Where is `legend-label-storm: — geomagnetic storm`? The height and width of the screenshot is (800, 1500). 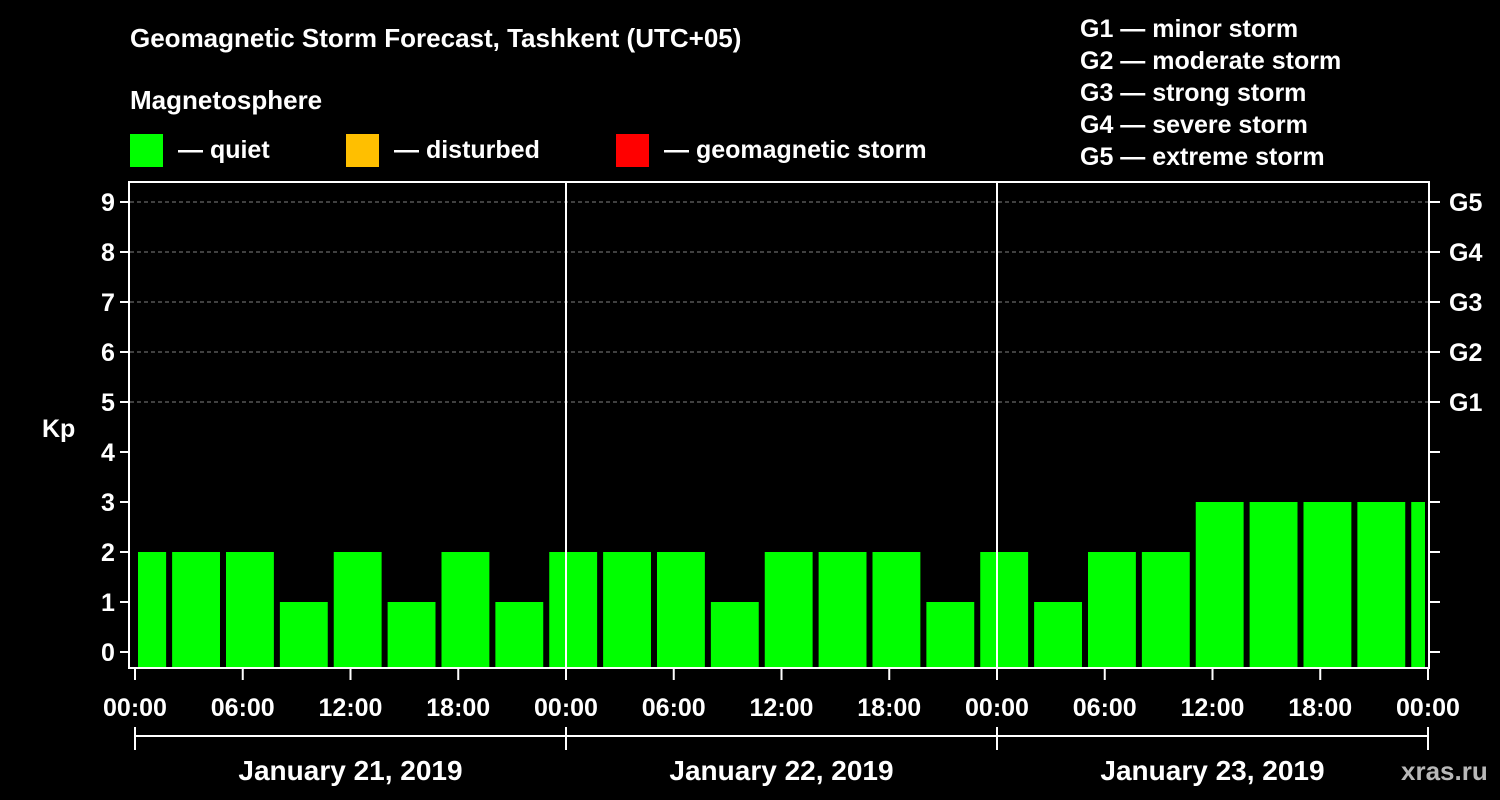 legend-label-storm: — geomagnetic storm is located at coordinates (795, 150).